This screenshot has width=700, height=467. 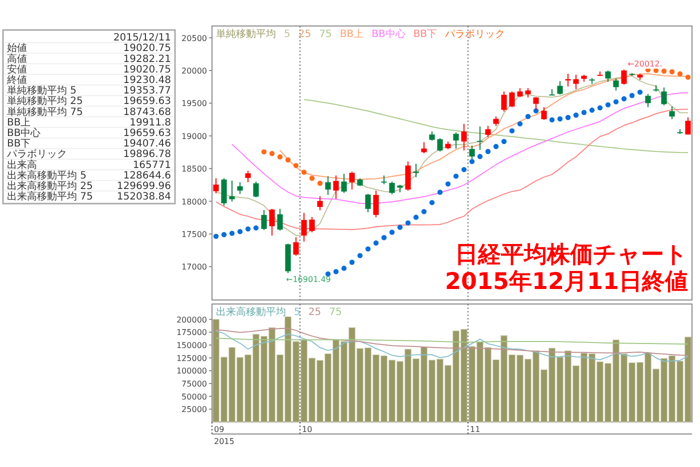 I want to click on y-tick-label: 20000, so click(x=194, y=71).